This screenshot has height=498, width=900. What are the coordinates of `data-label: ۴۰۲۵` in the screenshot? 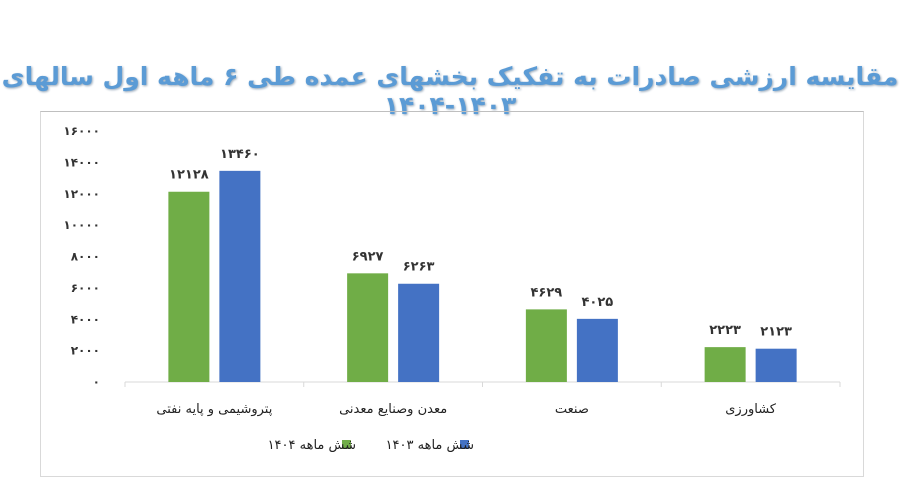 It's located at (598, 302).